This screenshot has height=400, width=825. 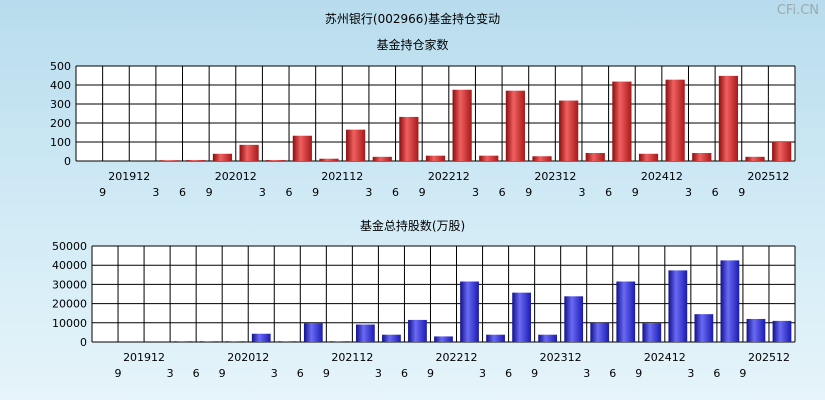 I want to click on chart2-title: 基金总持股数(万股), so click(x=412, y=226).